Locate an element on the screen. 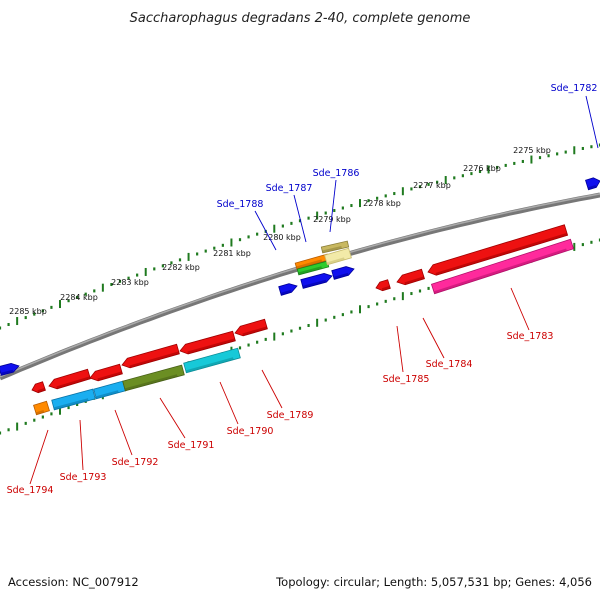  gene-sde-1790-label: Sde_1790 is located at coordinates (250, 431).